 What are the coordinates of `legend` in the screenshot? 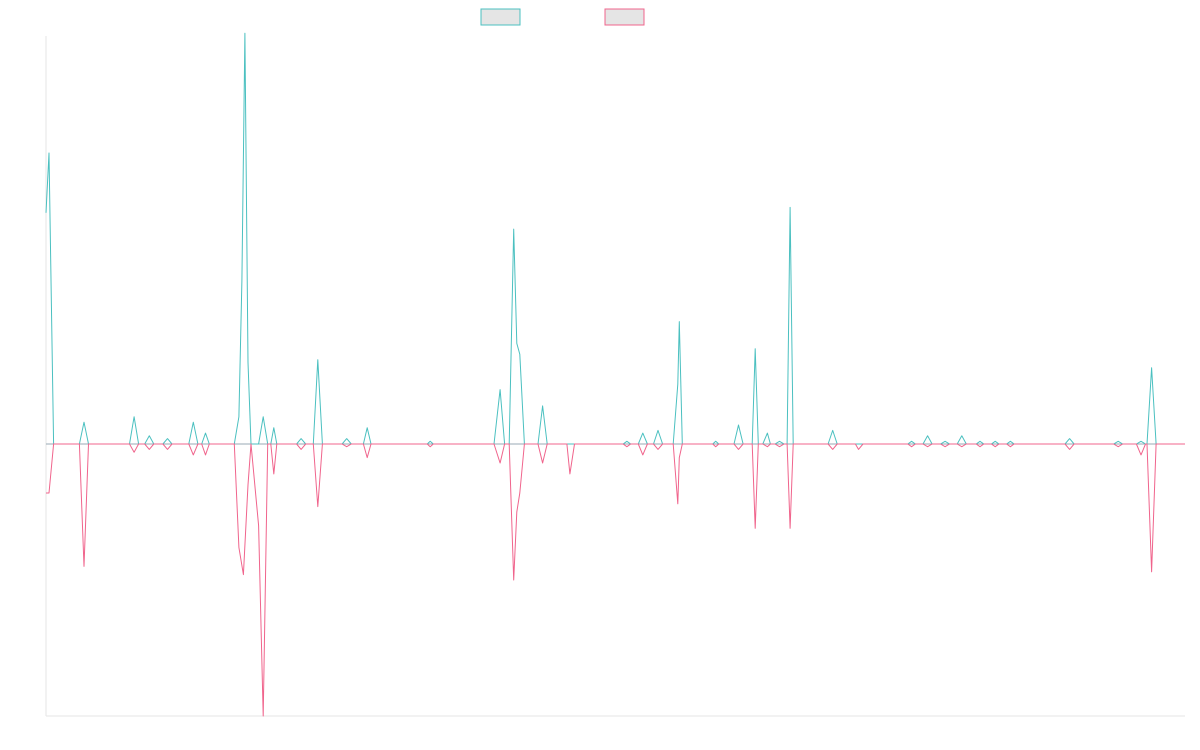 It's located at (562, 17).